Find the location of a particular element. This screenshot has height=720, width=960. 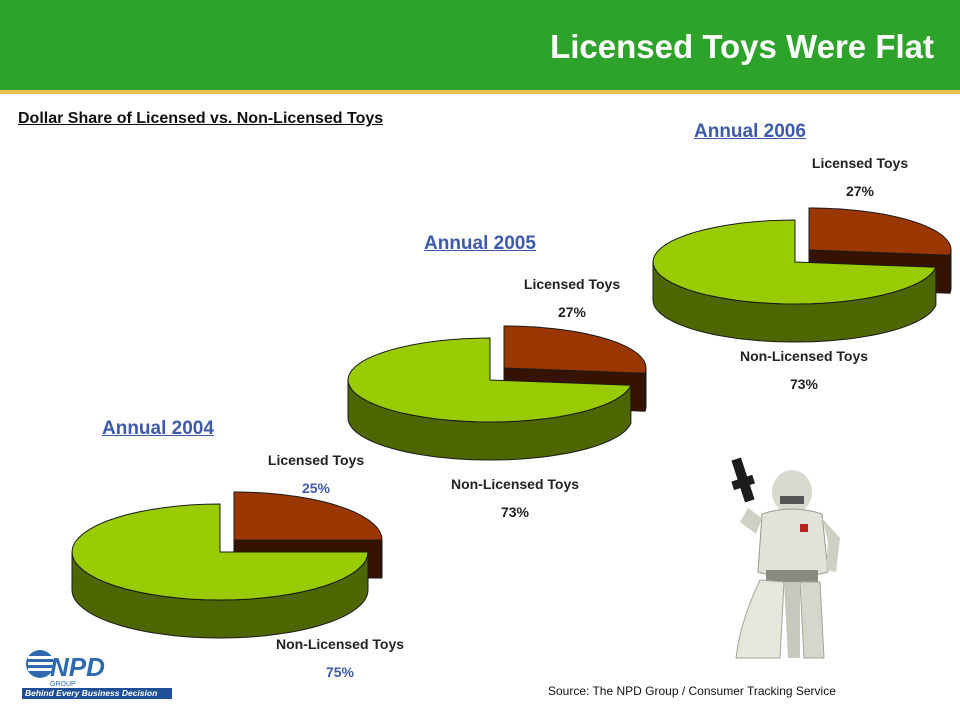

year-title-2005: Annual 2005 is located at coordinates (480, 243).